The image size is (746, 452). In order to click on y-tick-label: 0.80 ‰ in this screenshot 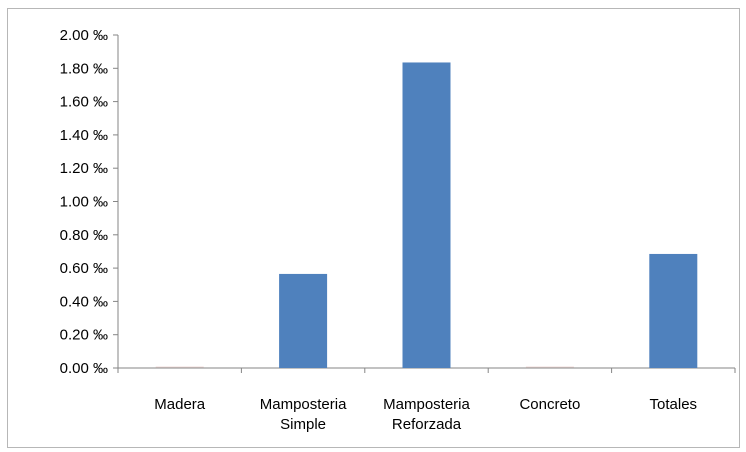, I will do `click(84, 235)`.